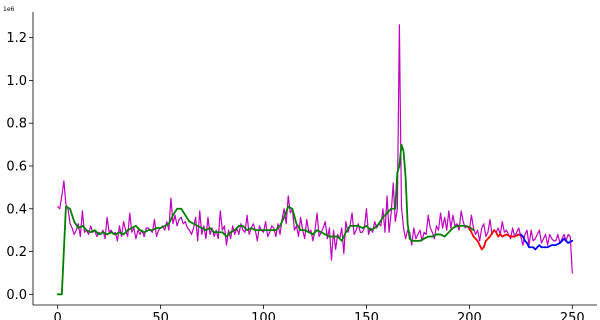  What do you see at coordinates (9, 9) in the screenshot?
I see `y-axis-offset-label: 1e6` at bounding box center [9, 9].